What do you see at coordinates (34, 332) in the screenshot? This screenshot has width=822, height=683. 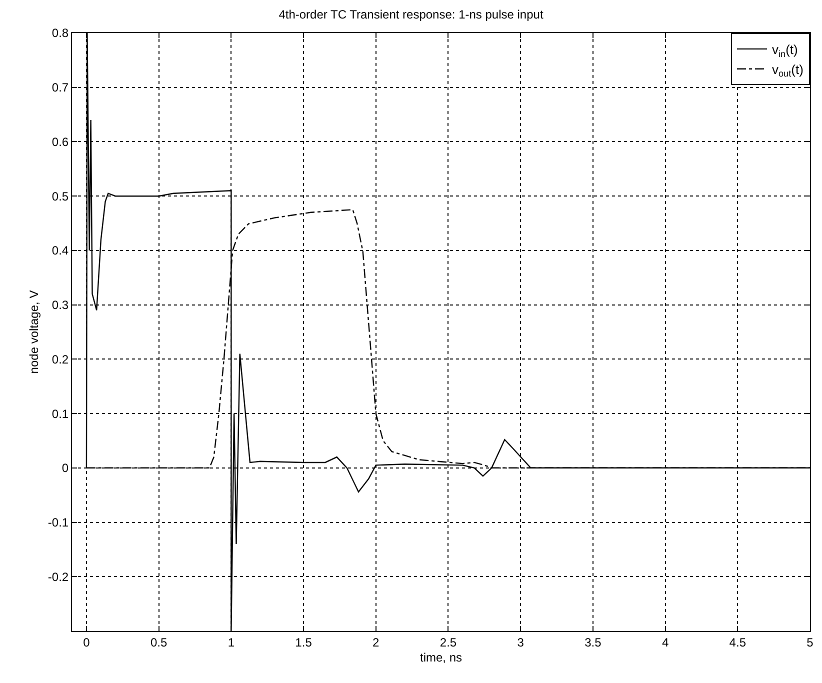 I see `y-axis-title: node voltage, V` at bounding box center [34, 332].